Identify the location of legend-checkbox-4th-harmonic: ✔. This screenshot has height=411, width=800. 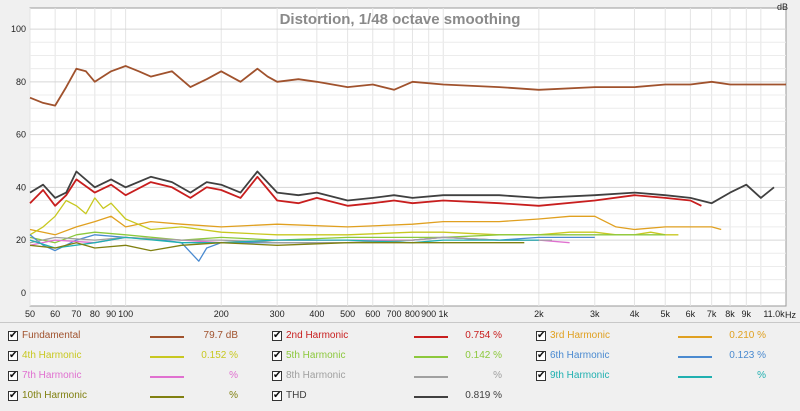
(13, 355).